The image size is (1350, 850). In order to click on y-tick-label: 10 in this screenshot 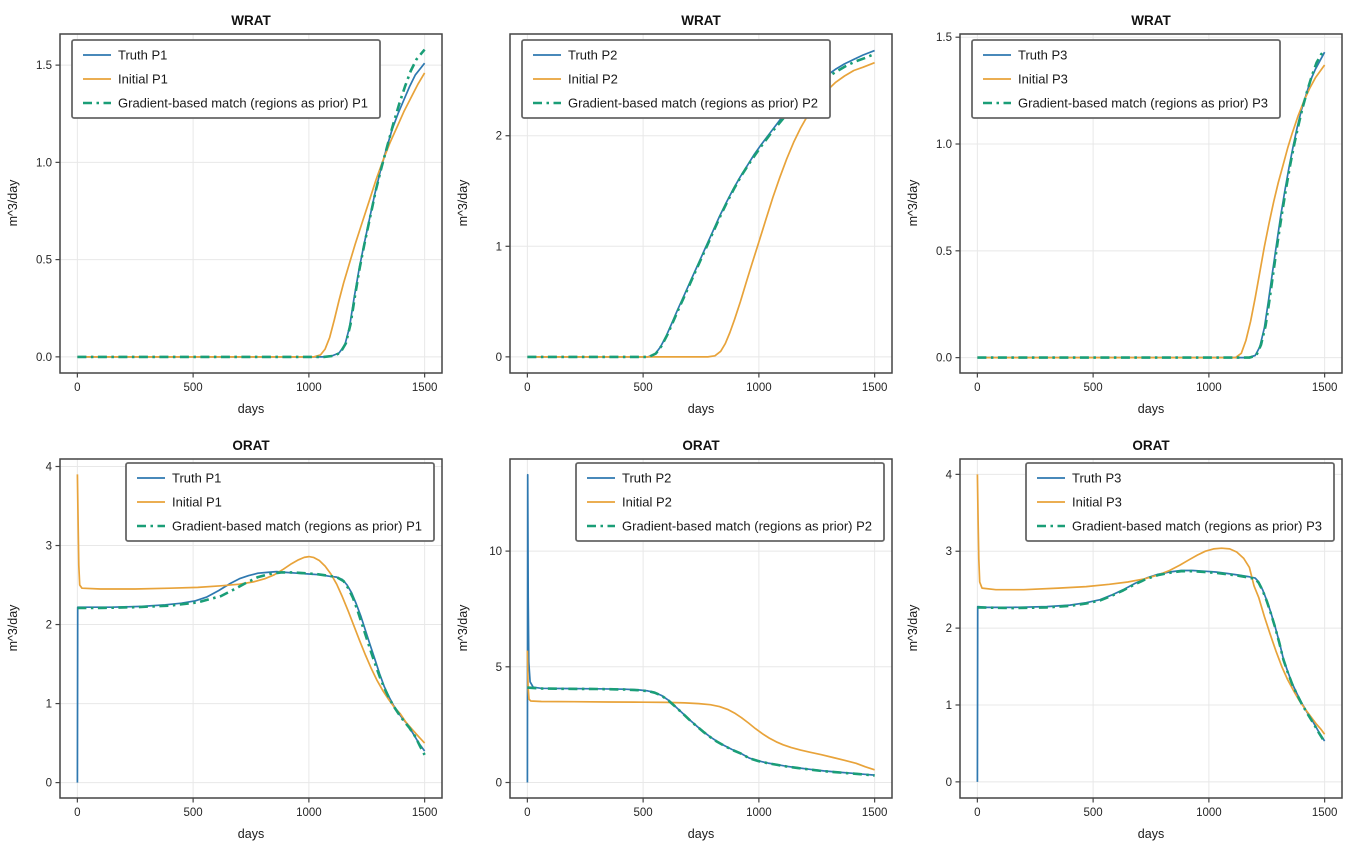, I will do `click(495, 552)`.